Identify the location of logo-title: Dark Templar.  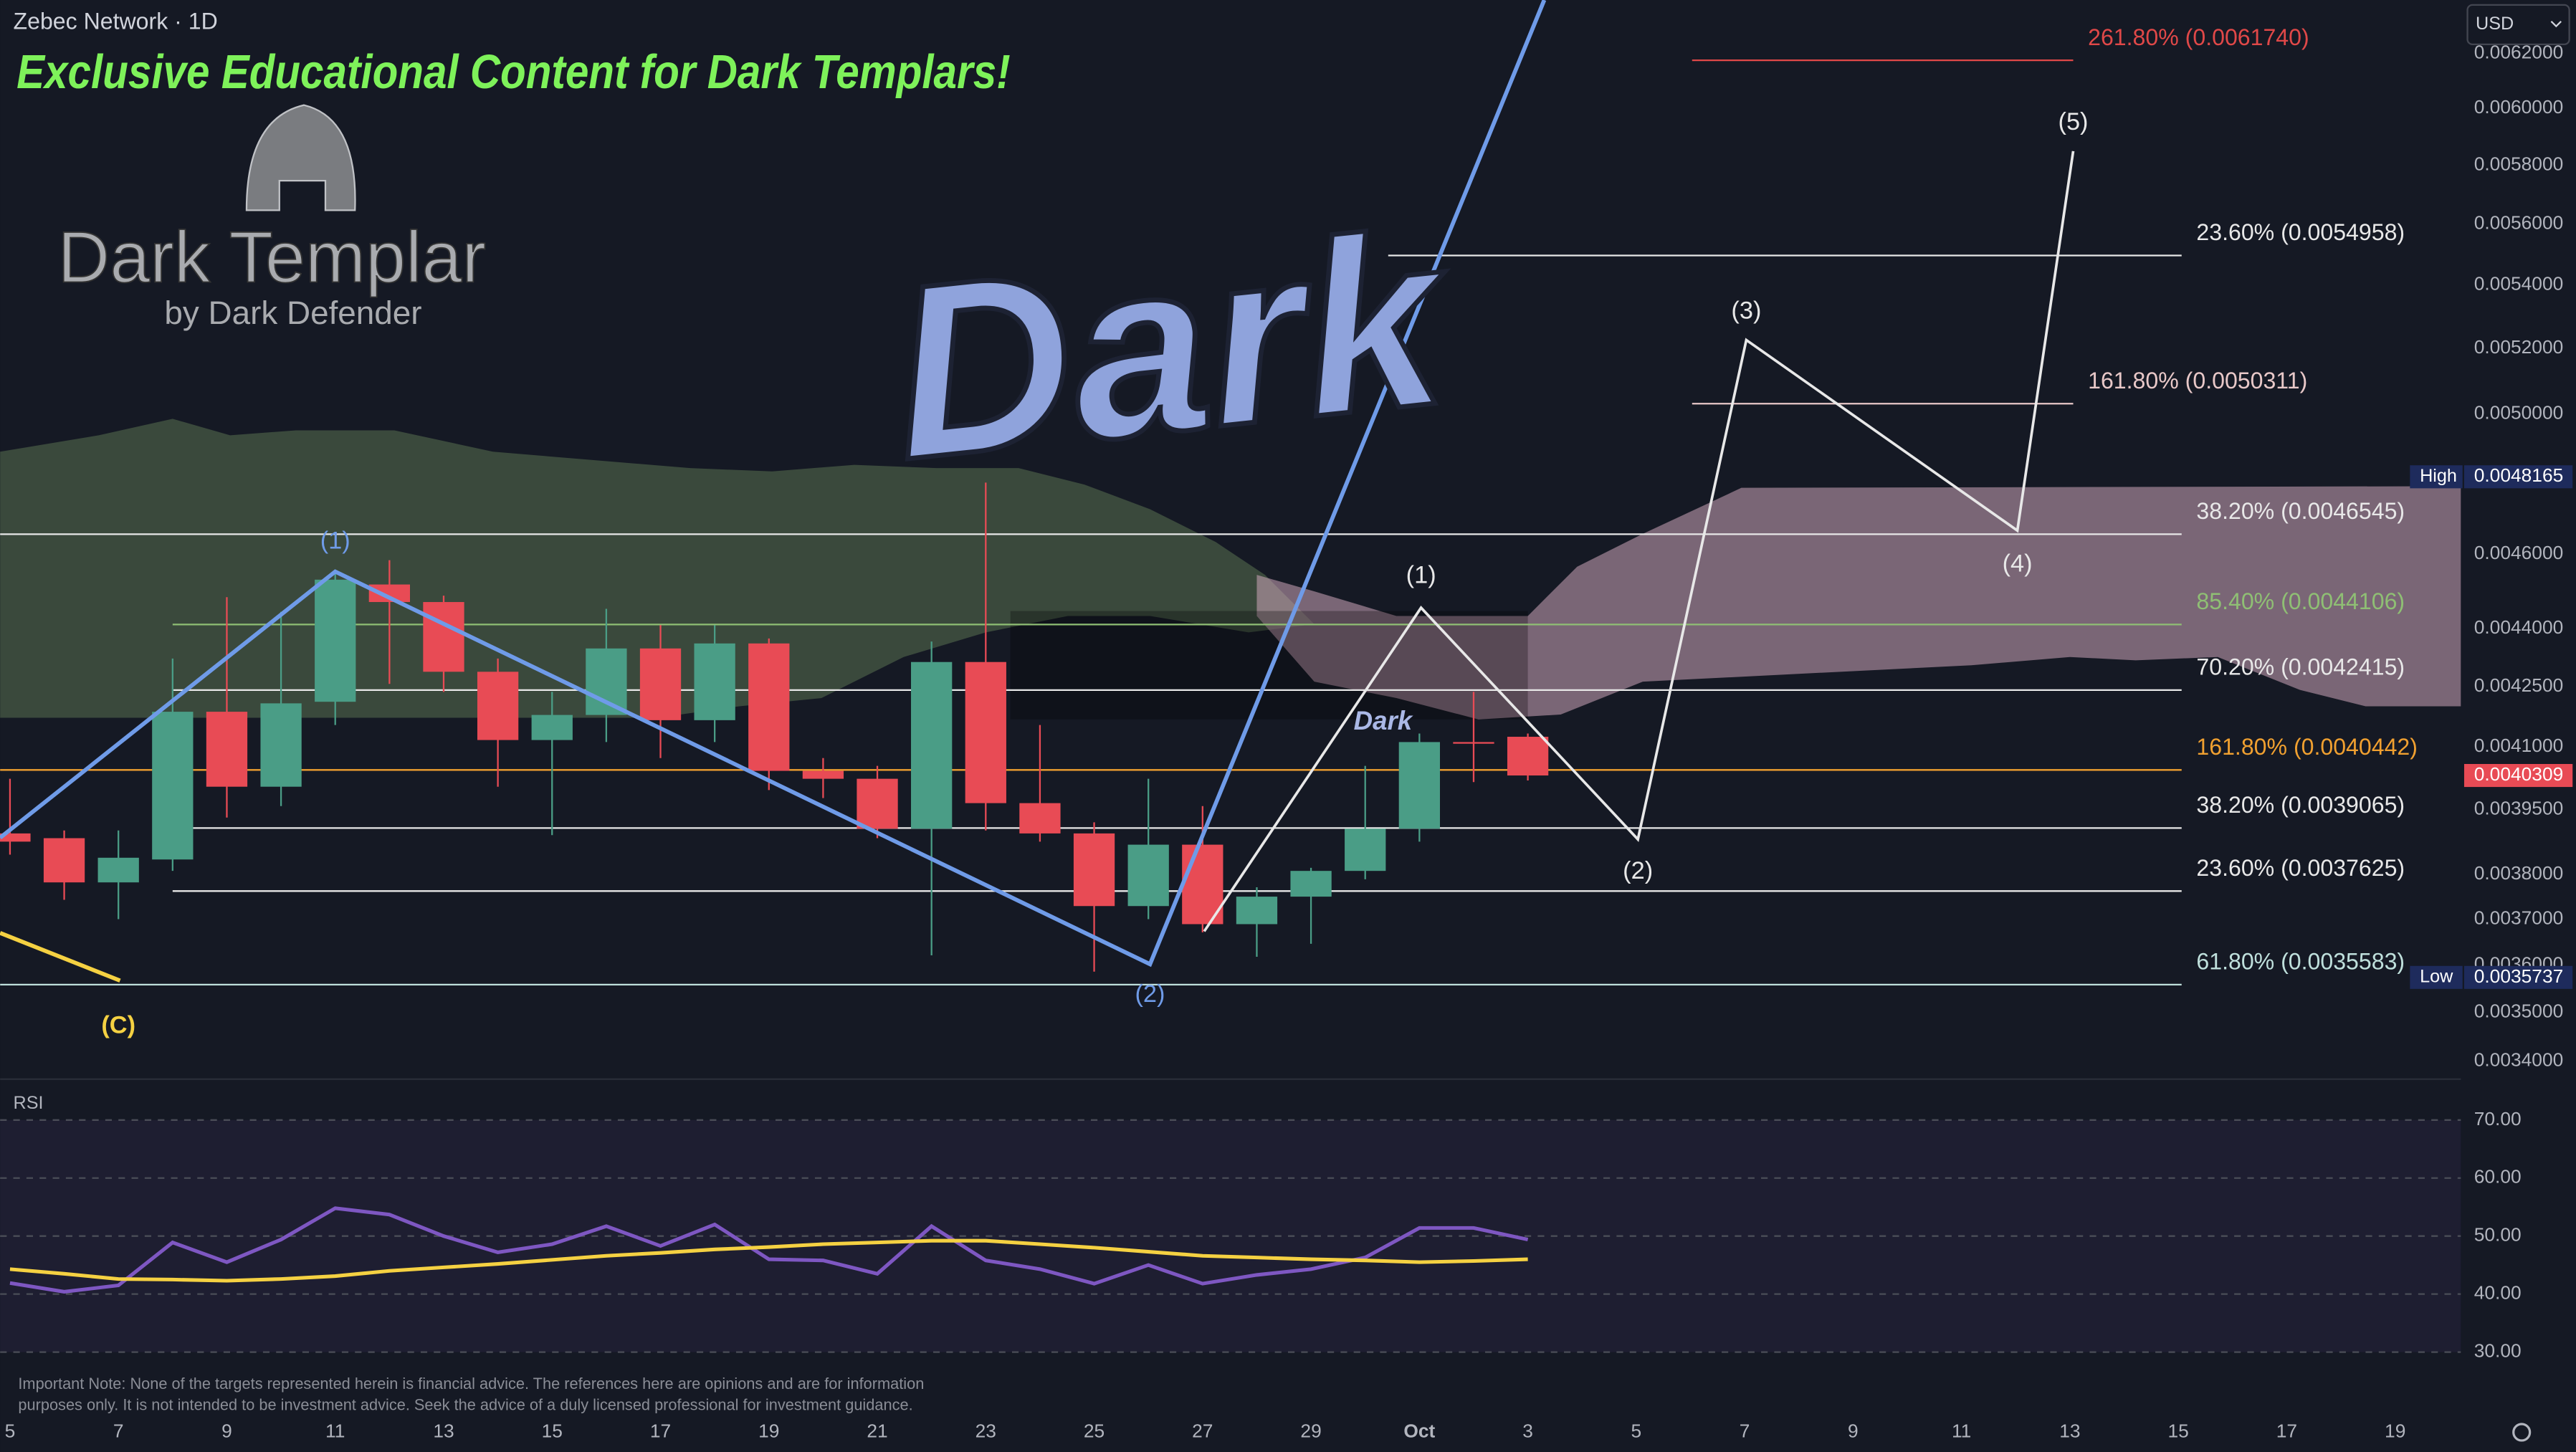
(271, 257).